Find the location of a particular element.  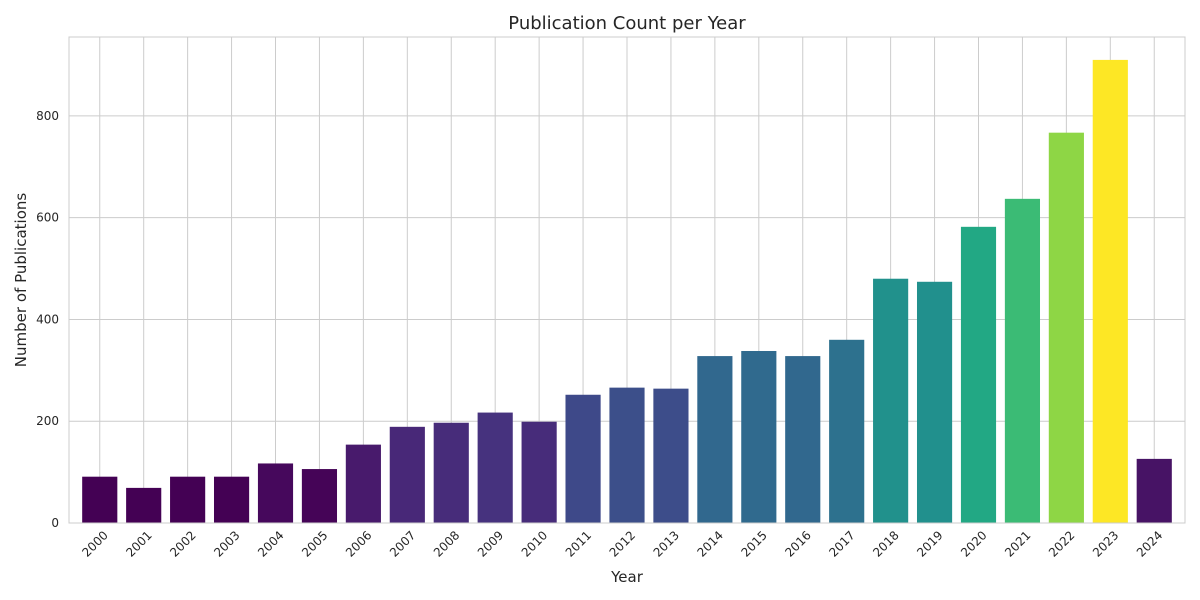

bar-2019 is located at coordinates (934, 402).